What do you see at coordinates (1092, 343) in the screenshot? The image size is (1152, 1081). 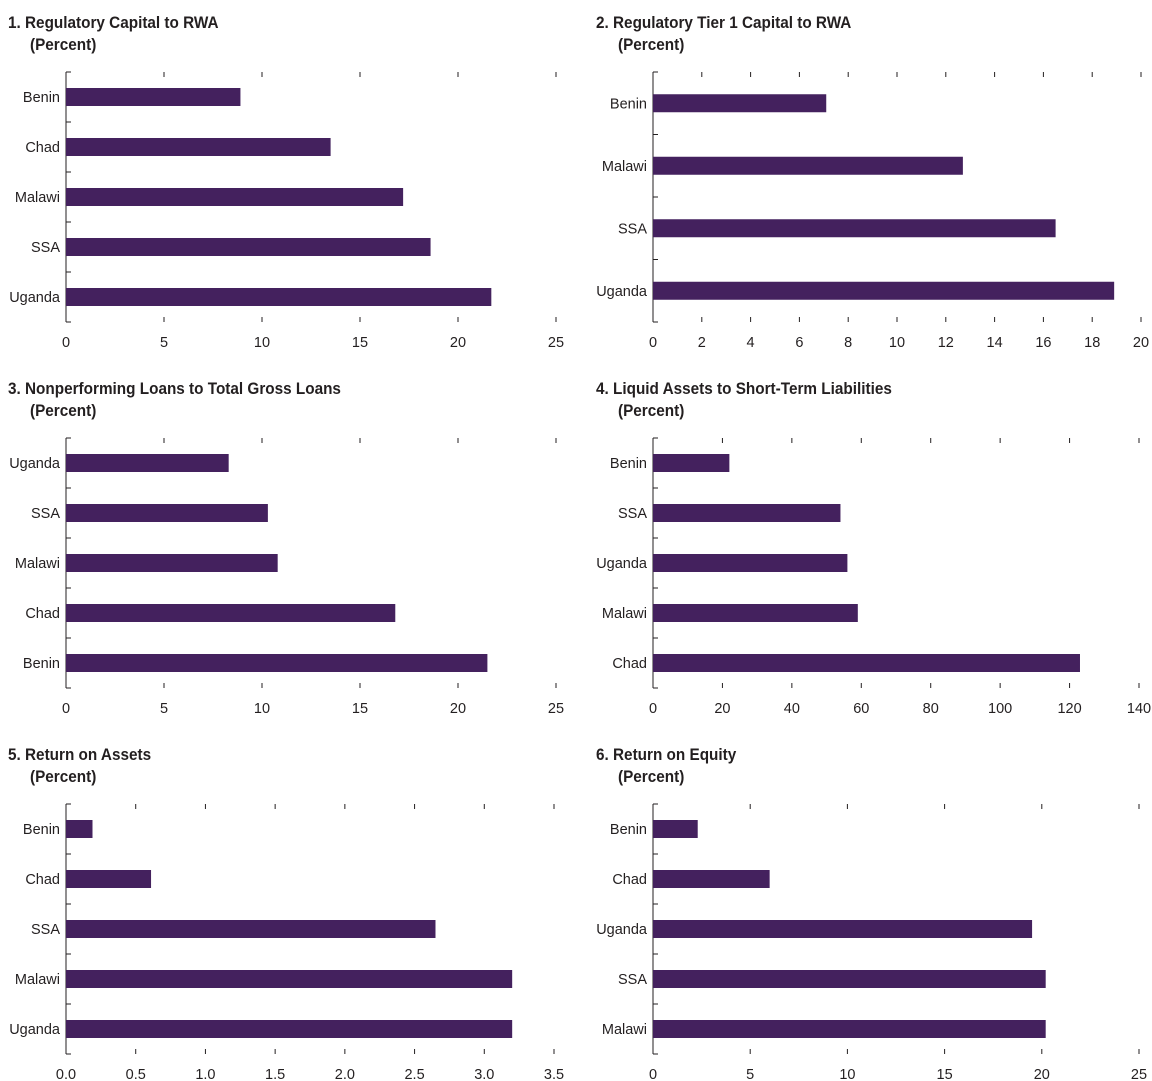 I see `x-tick-label: 18` at bounding box center [1092, 343].